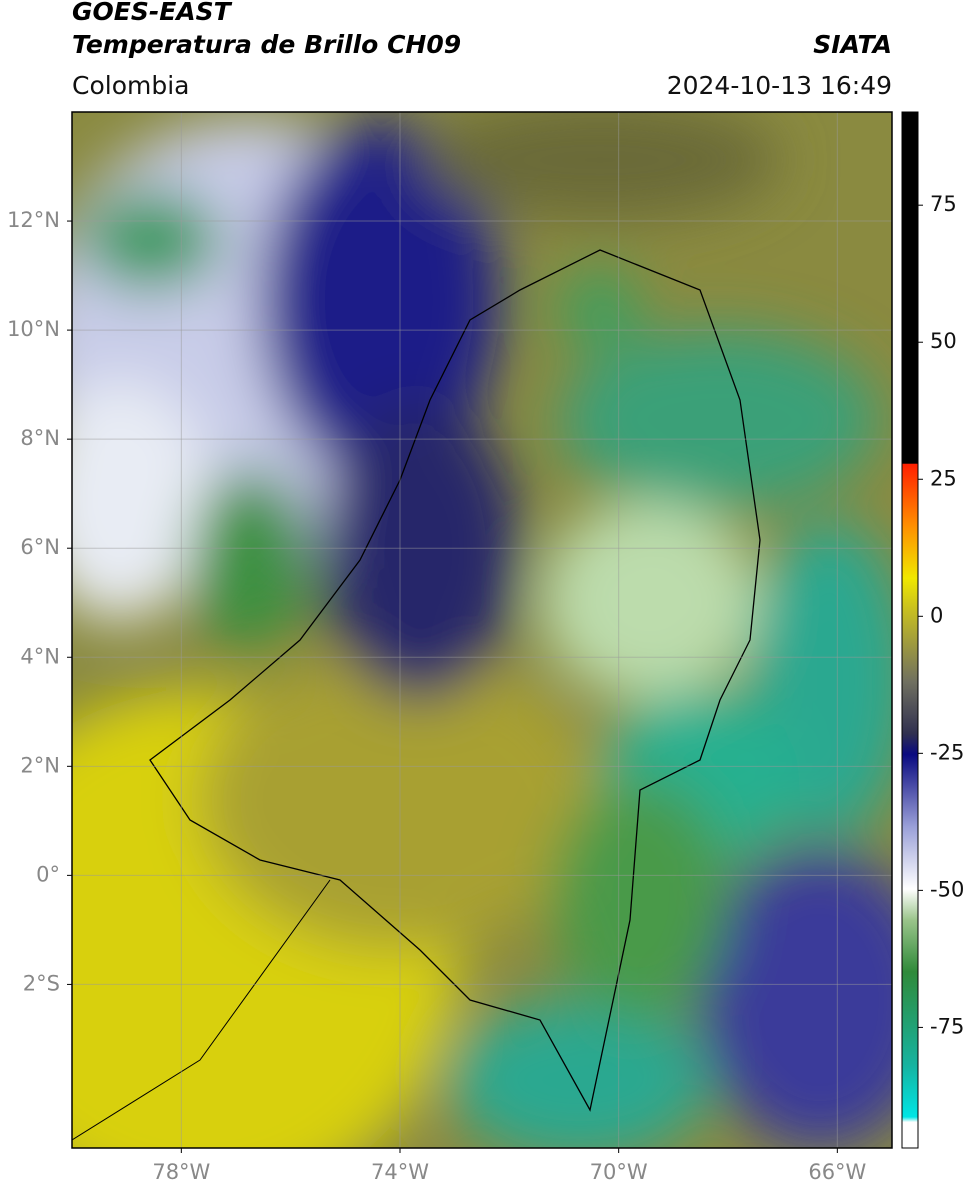 The image size is (966, 1194). Describe the element at coordinates (947, 1026) in the screenshot. I see `colorbar-tick-label: -75` at that location.